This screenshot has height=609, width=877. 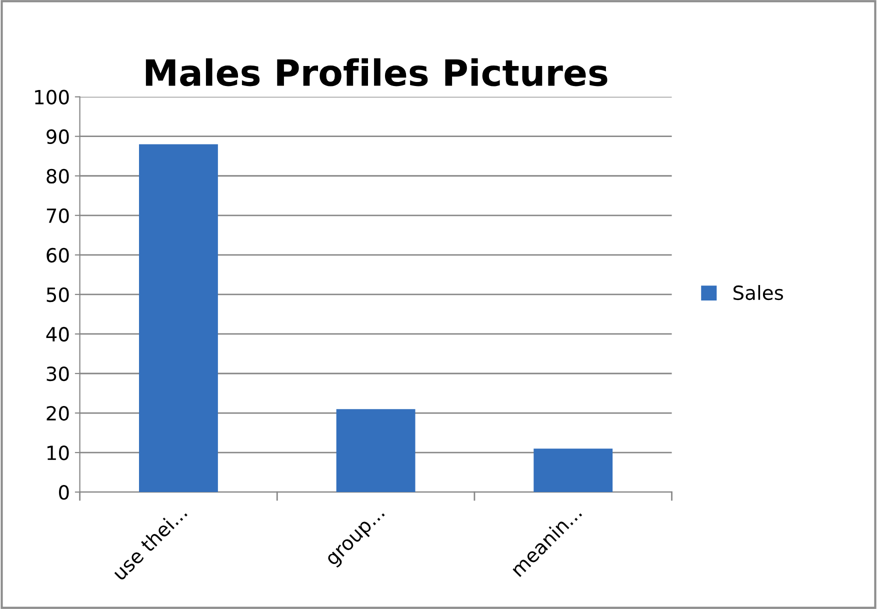 What do you see at coordinates (63, 492) in the screenshot?
I see `y-tick-label: 0` at bounding box center [63, 492].